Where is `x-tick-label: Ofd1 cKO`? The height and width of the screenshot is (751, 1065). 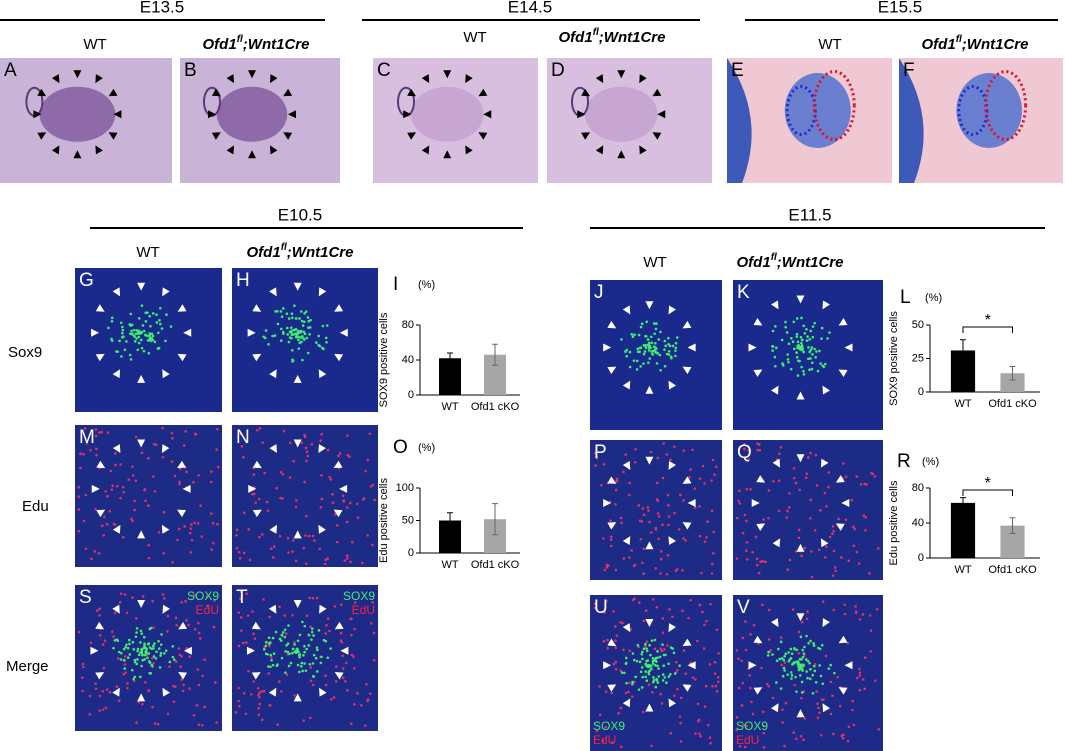
x-tick-label: Ofd1 cKO is located at coordinates (495, 407).